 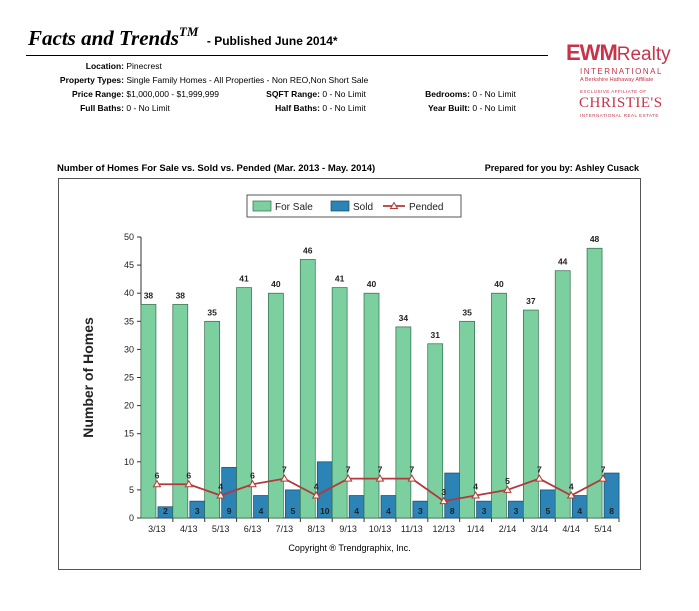 I want to click on x-tick-label: 10/13, so click(x=380, y=529).